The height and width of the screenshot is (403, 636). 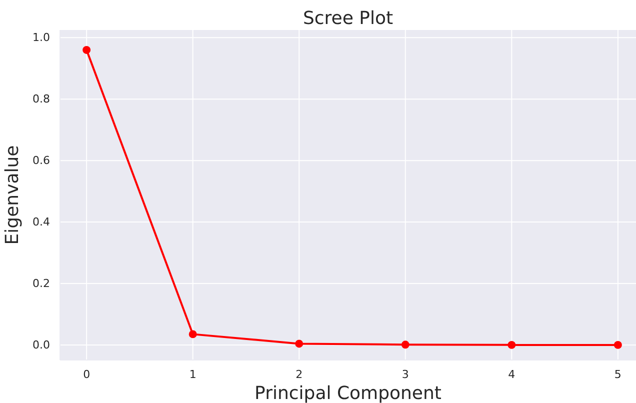 What do you see at coordinates (41, 345) in the screenshot?
I see `y-tick-label: 0.0` at bounding box center [41, 345].